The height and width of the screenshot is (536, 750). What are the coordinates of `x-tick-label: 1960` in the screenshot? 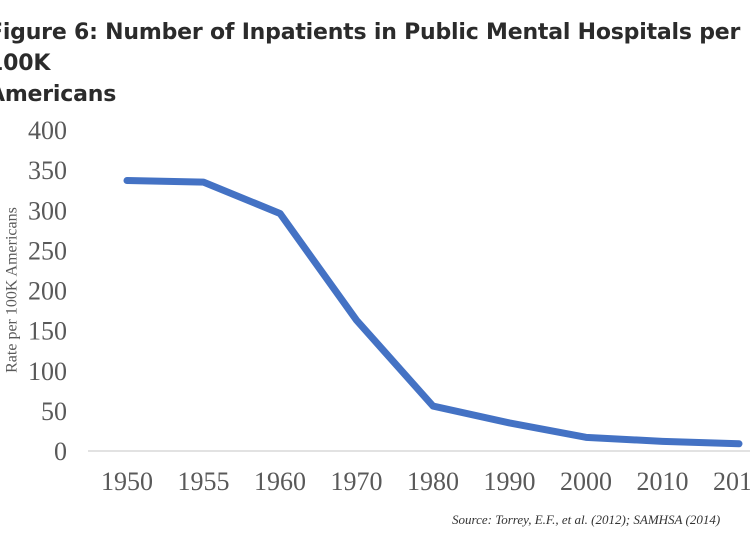 It's located at (280, 481).